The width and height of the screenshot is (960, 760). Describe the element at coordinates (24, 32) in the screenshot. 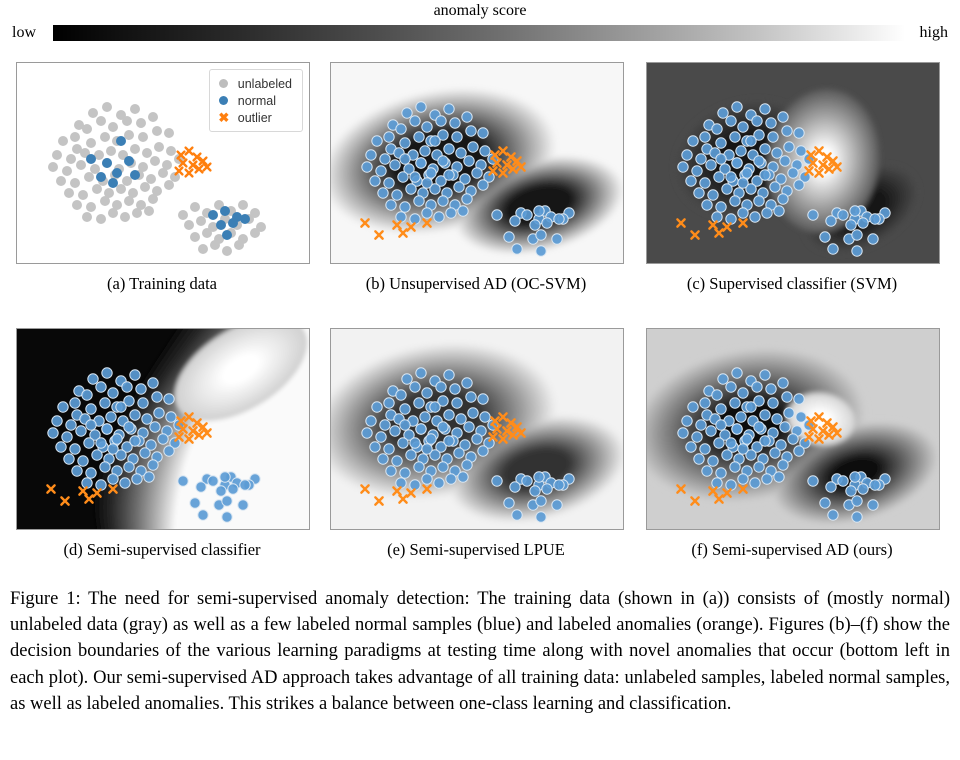

I see `colorbar-low-label: low` at that location.